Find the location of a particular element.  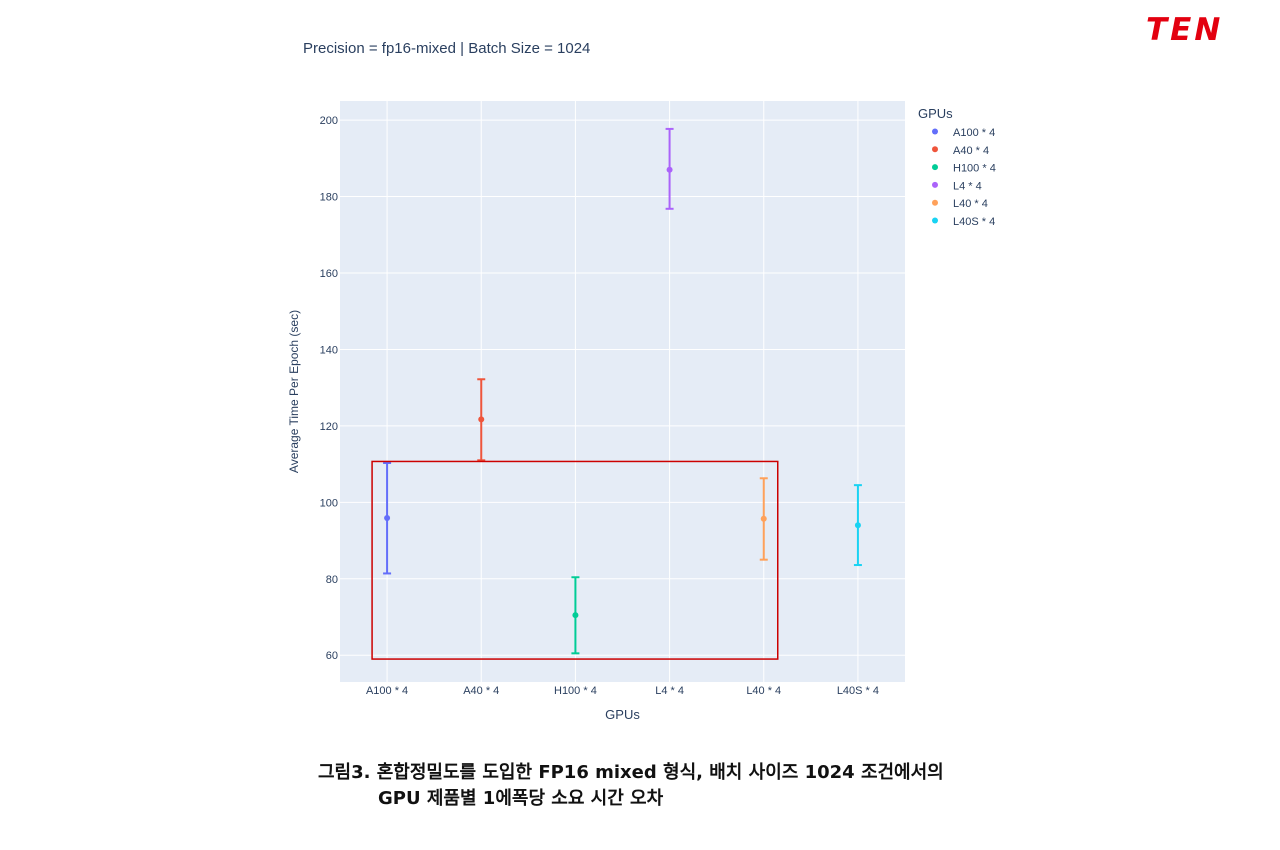

brand-logo: TEN is located at coordinates (1185, 30).